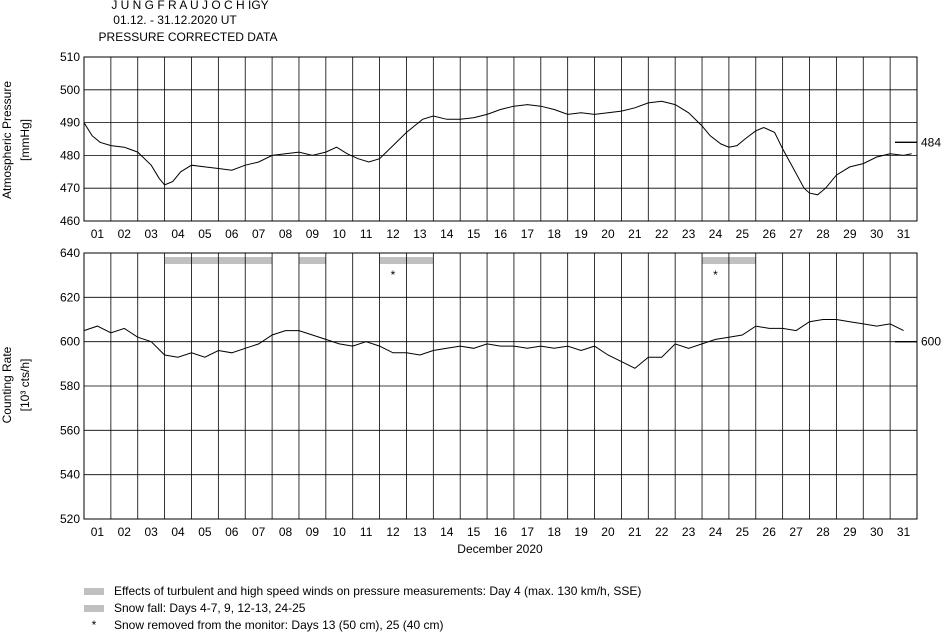 The width and height of the screenshot is (947, 633). I want to click on pressure-xtick-label-7: 08, so click(286, 234).